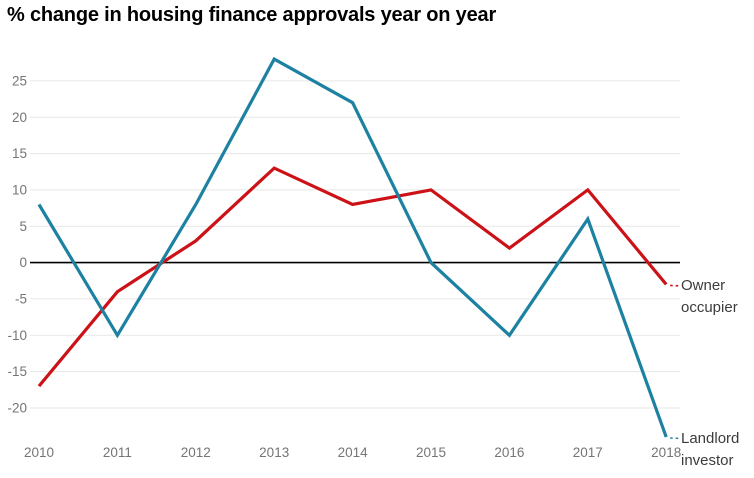 The image size is (754, 478). I want to click on y-tick-label: 25, so click(19, 80).